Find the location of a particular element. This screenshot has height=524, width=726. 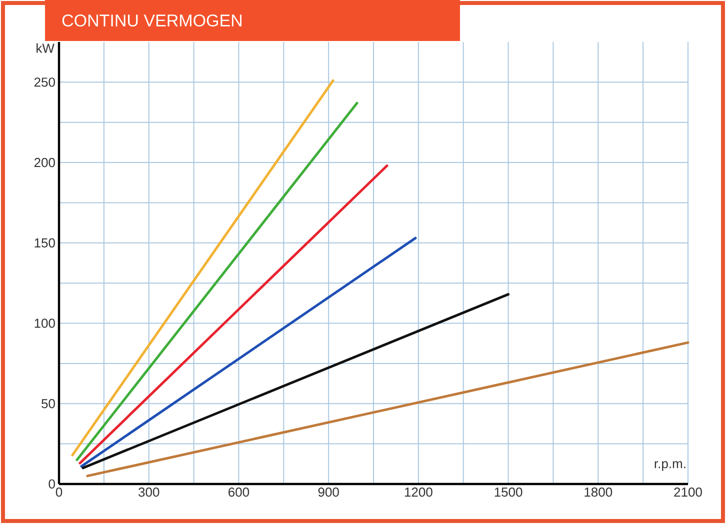

y-tick-label: 0 is located at coordinates (51, 484).